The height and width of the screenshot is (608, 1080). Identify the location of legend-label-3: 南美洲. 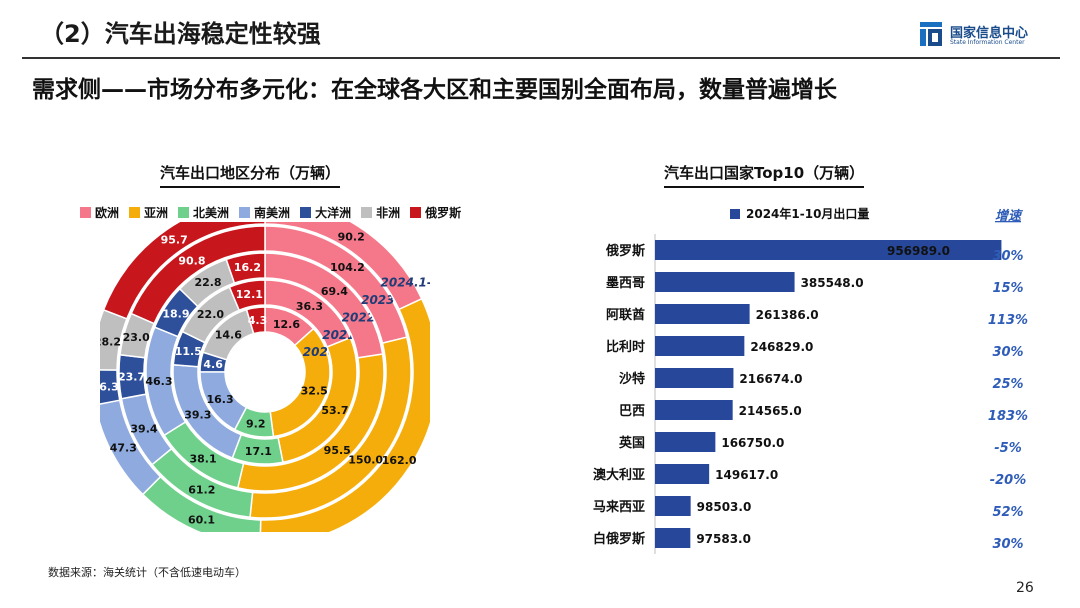
(272, 213).